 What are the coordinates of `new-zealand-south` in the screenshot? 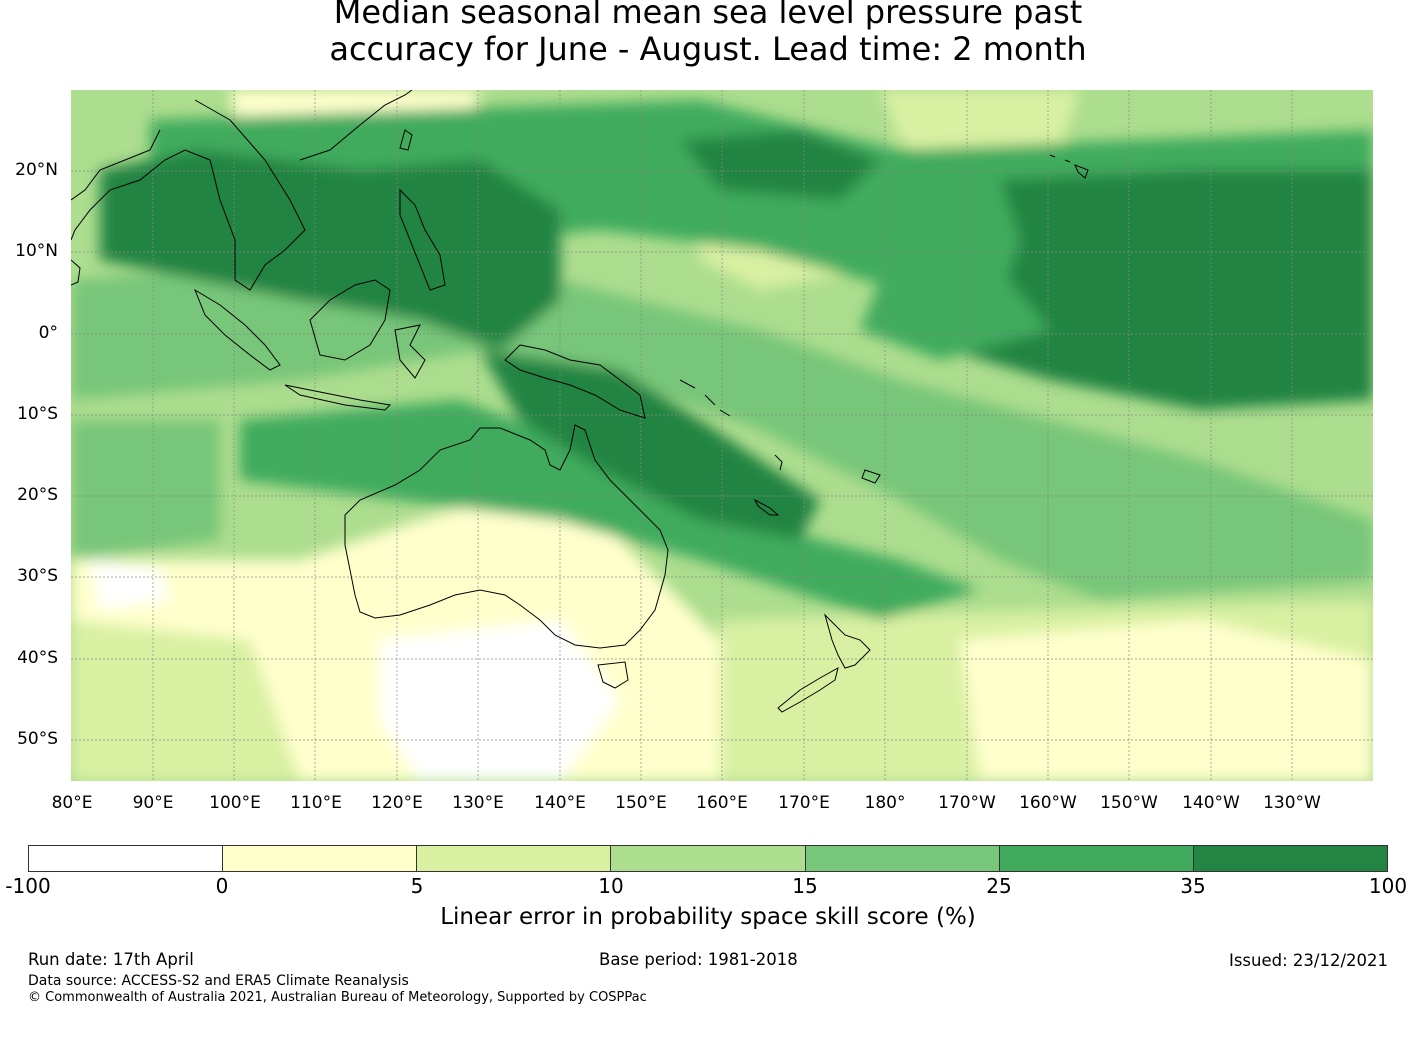 It's located at (808, 690).